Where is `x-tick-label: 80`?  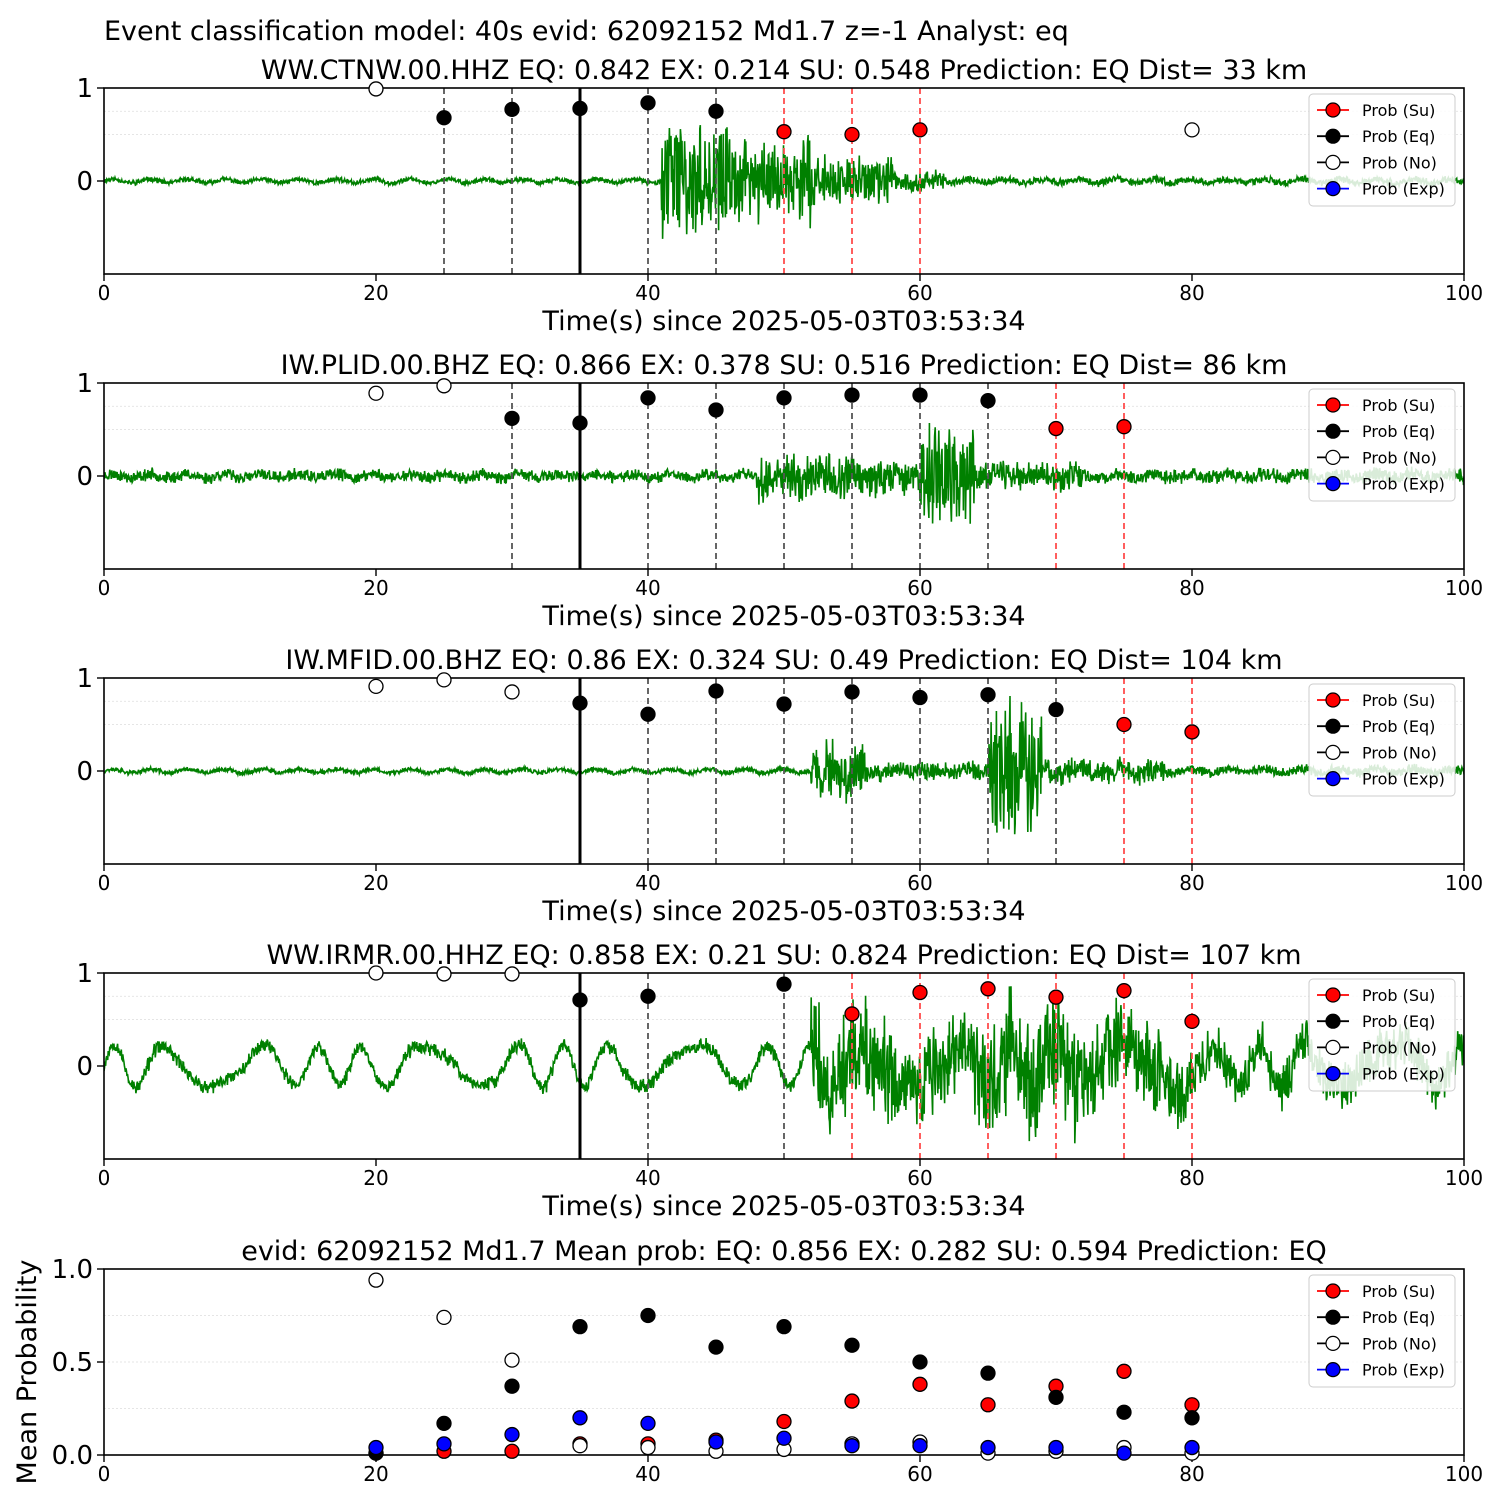 x-tick-label: 80 is located at coordinates (1191, 588).